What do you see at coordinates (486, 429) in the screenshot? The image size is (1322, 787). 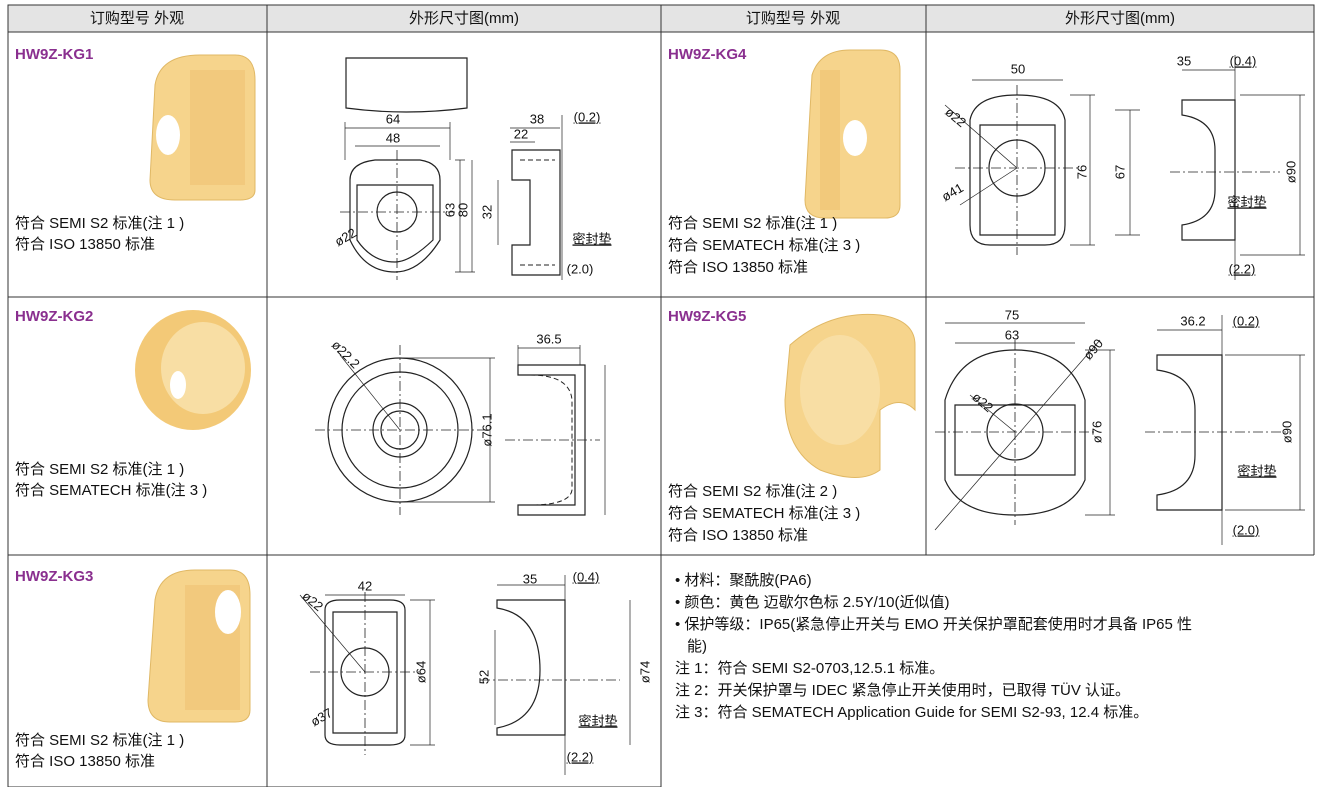 I see `dimension-label: ø76.1` at bounding box center [486, 429].